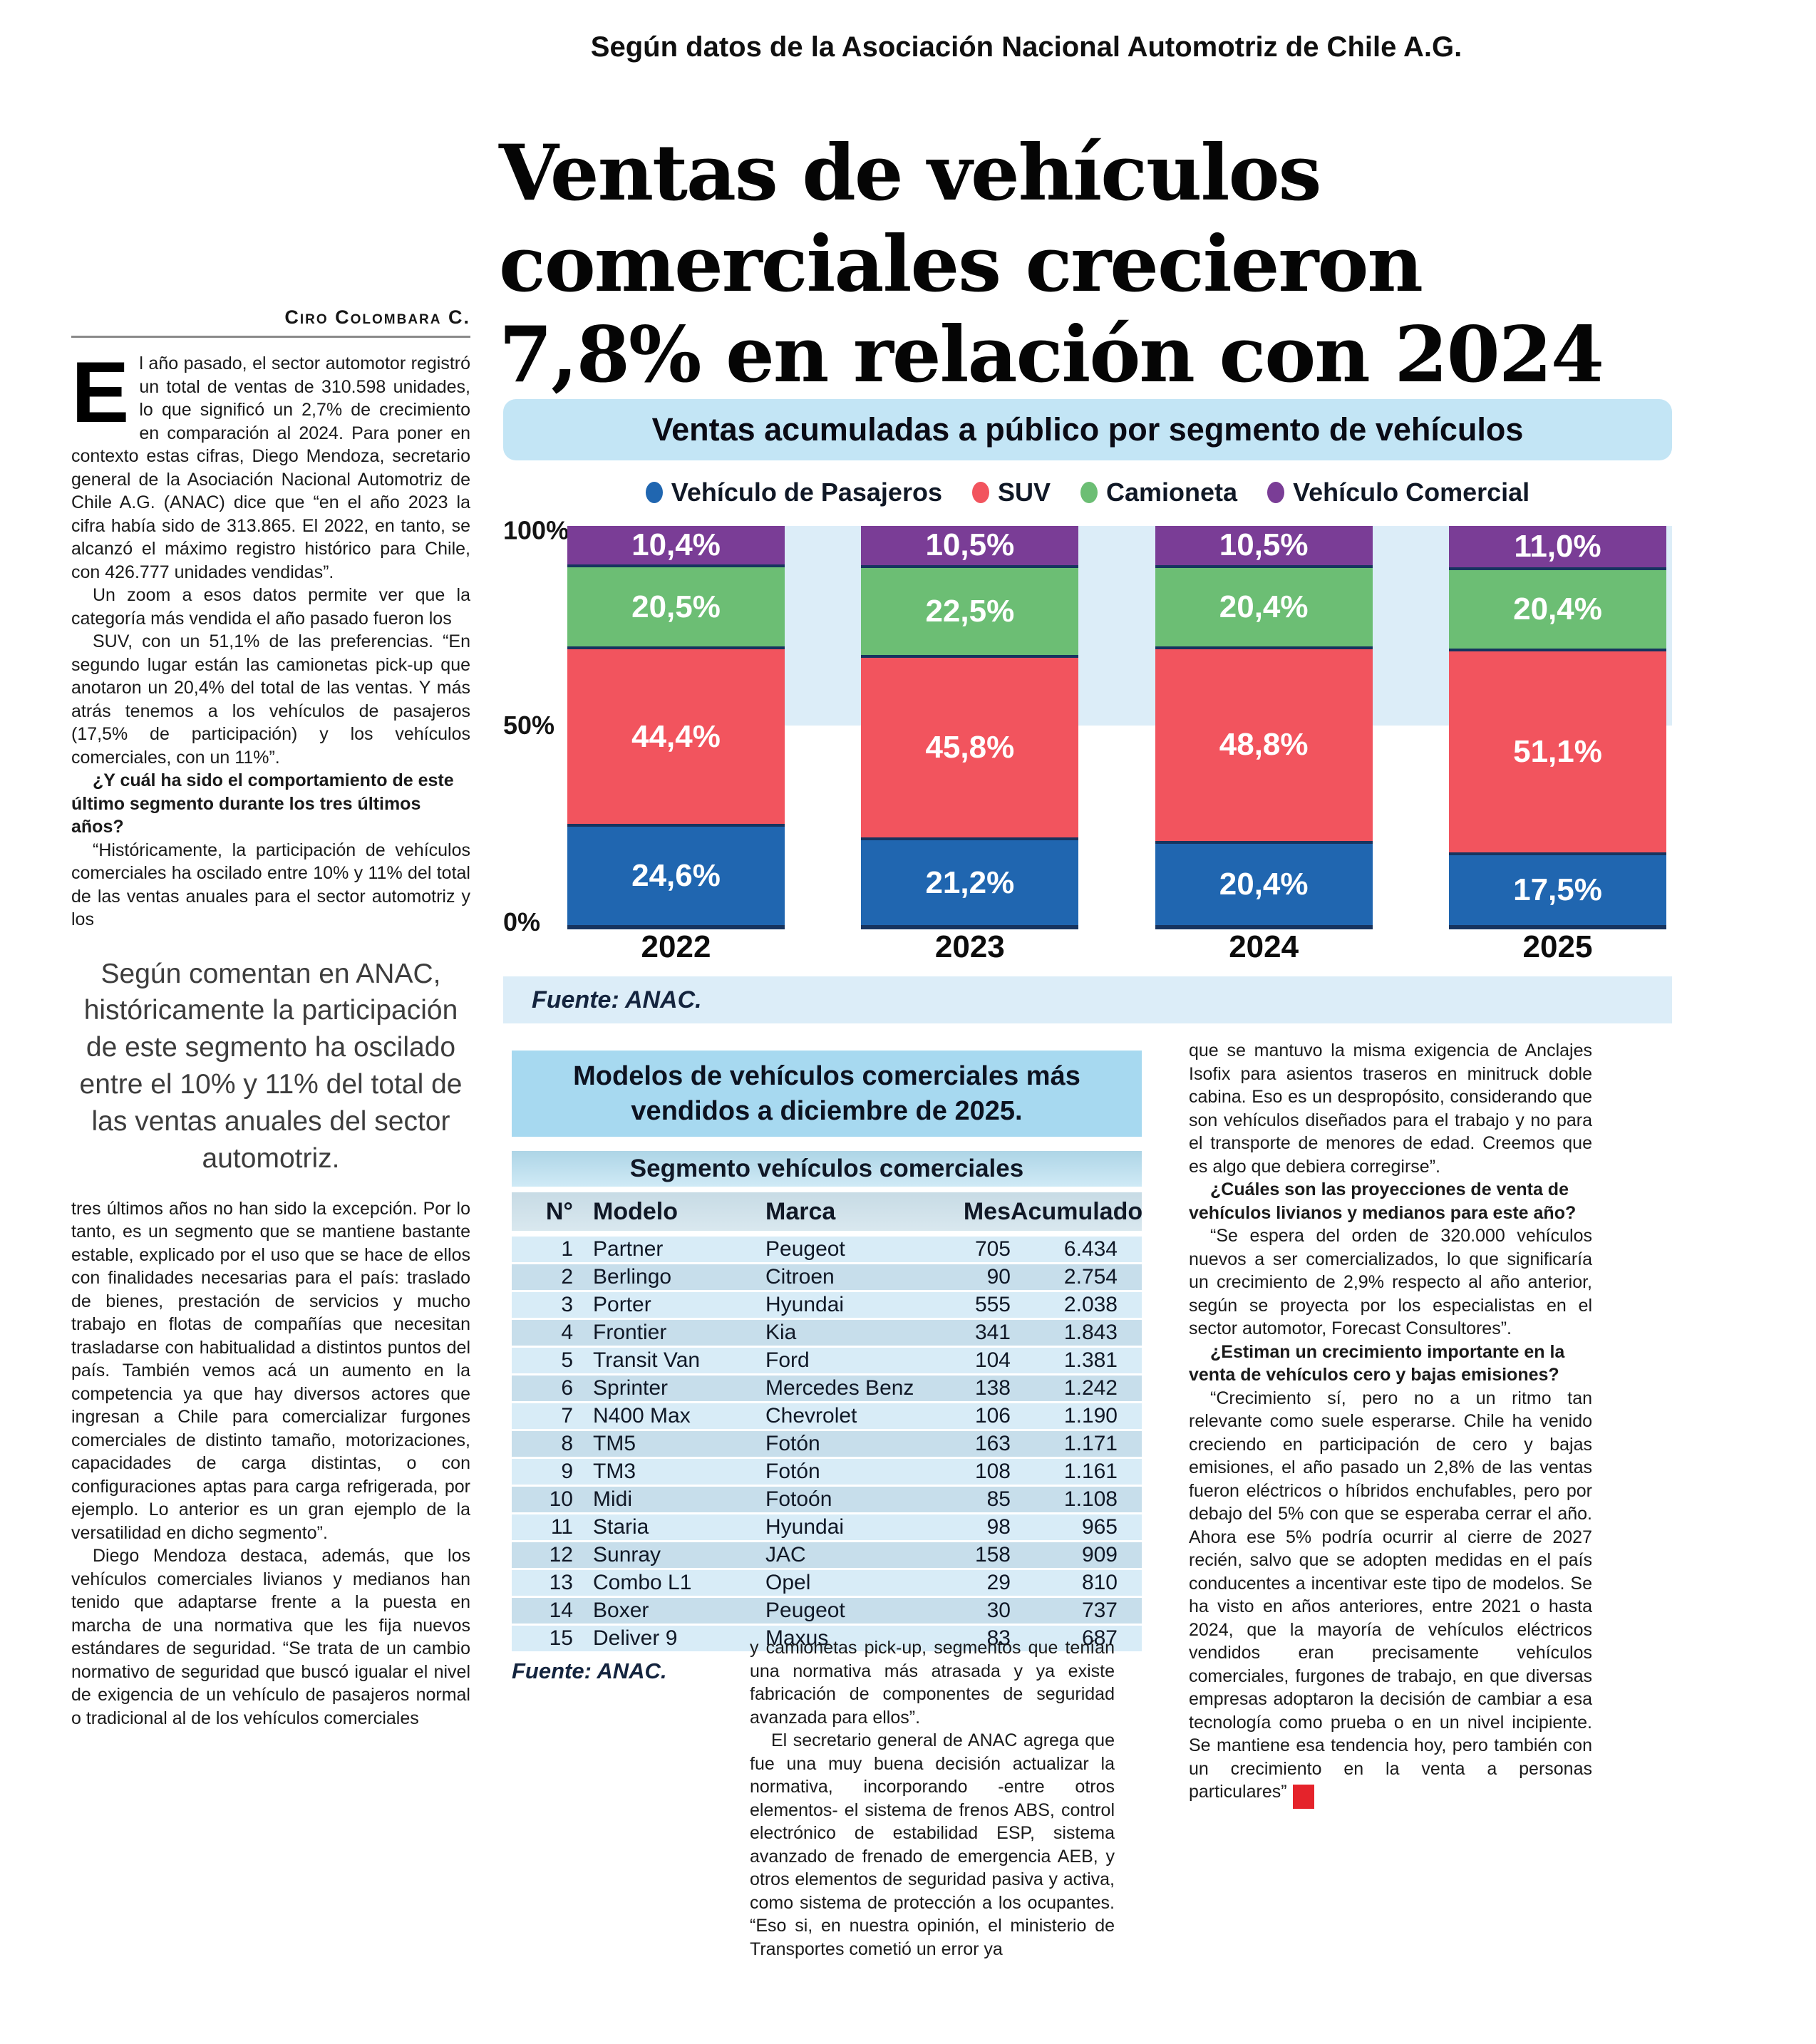 This screenshot has width=1816, height=2044. Describe the element at coordinates (1090, 1416) in the screenshot. I see `table-cell: 1.190` at that location.